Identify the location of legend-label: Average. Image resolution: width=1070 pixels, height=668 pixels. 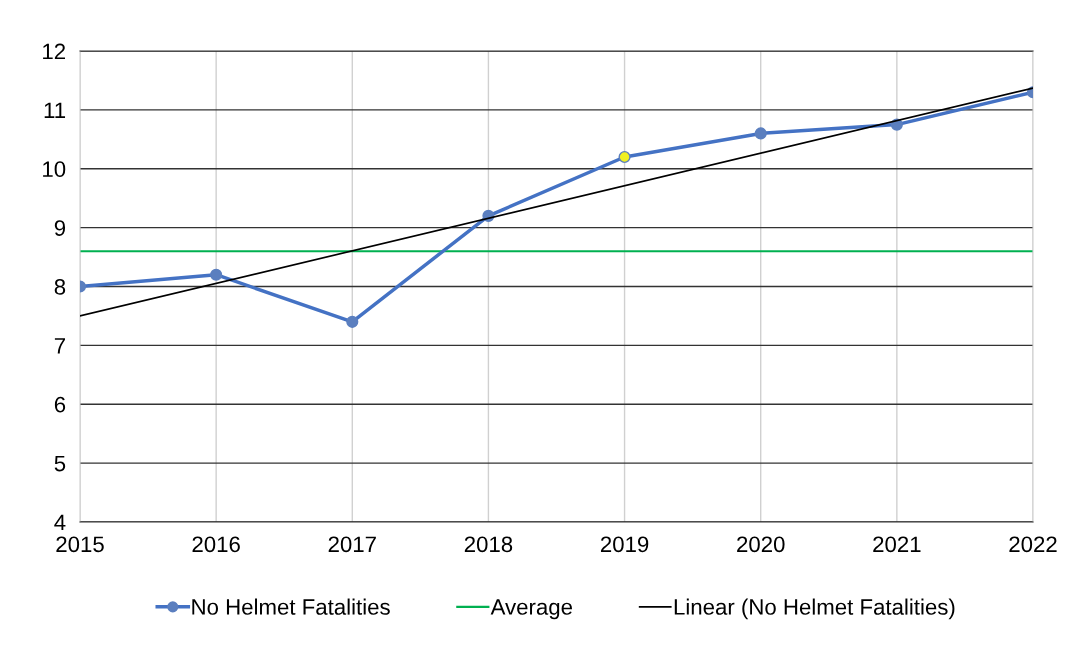
(531, 609).